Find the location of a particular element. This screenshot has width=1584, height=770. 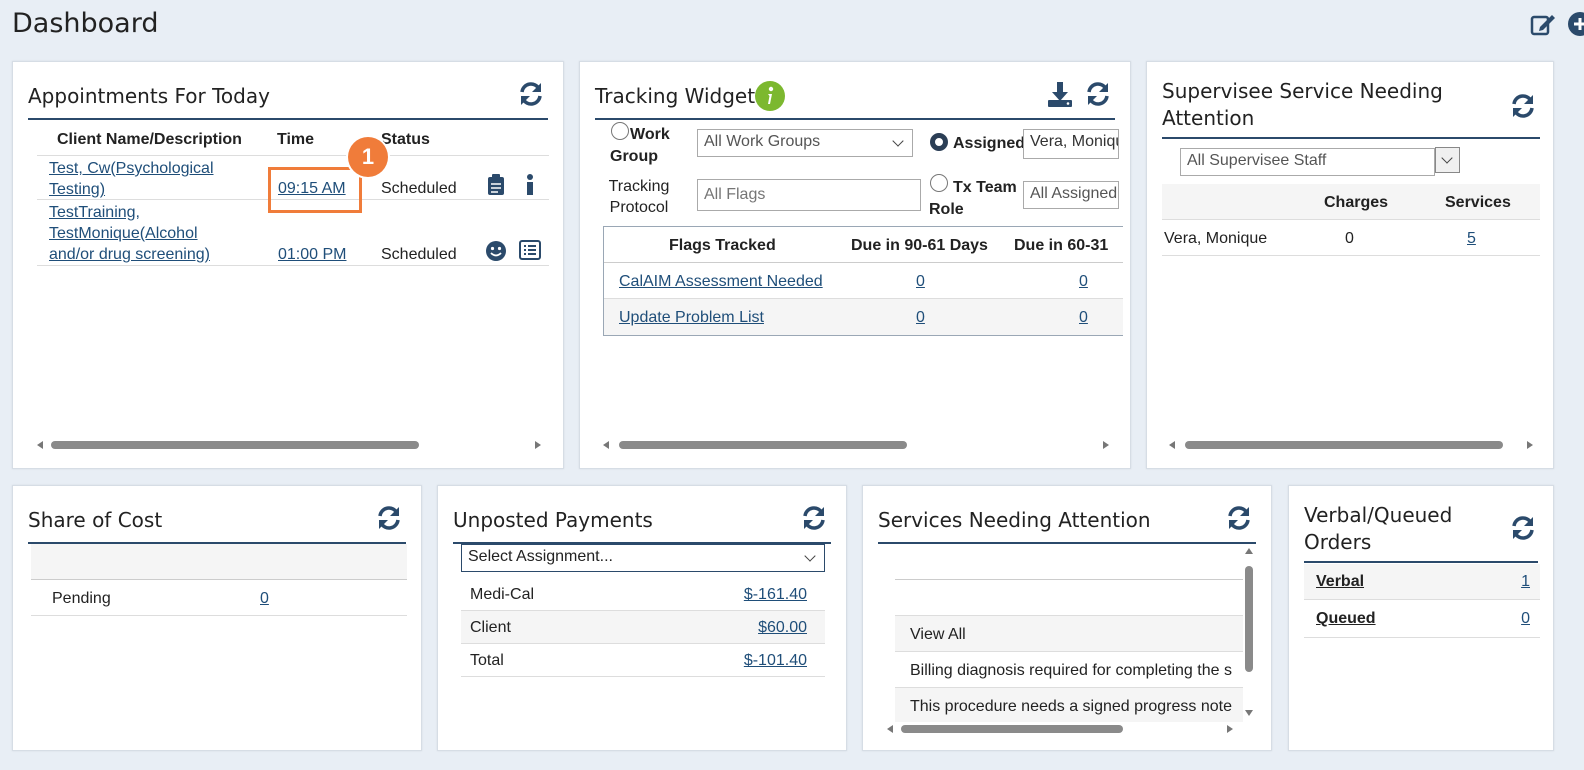

share-value-link: 0 is located at coordinates (264, 598).